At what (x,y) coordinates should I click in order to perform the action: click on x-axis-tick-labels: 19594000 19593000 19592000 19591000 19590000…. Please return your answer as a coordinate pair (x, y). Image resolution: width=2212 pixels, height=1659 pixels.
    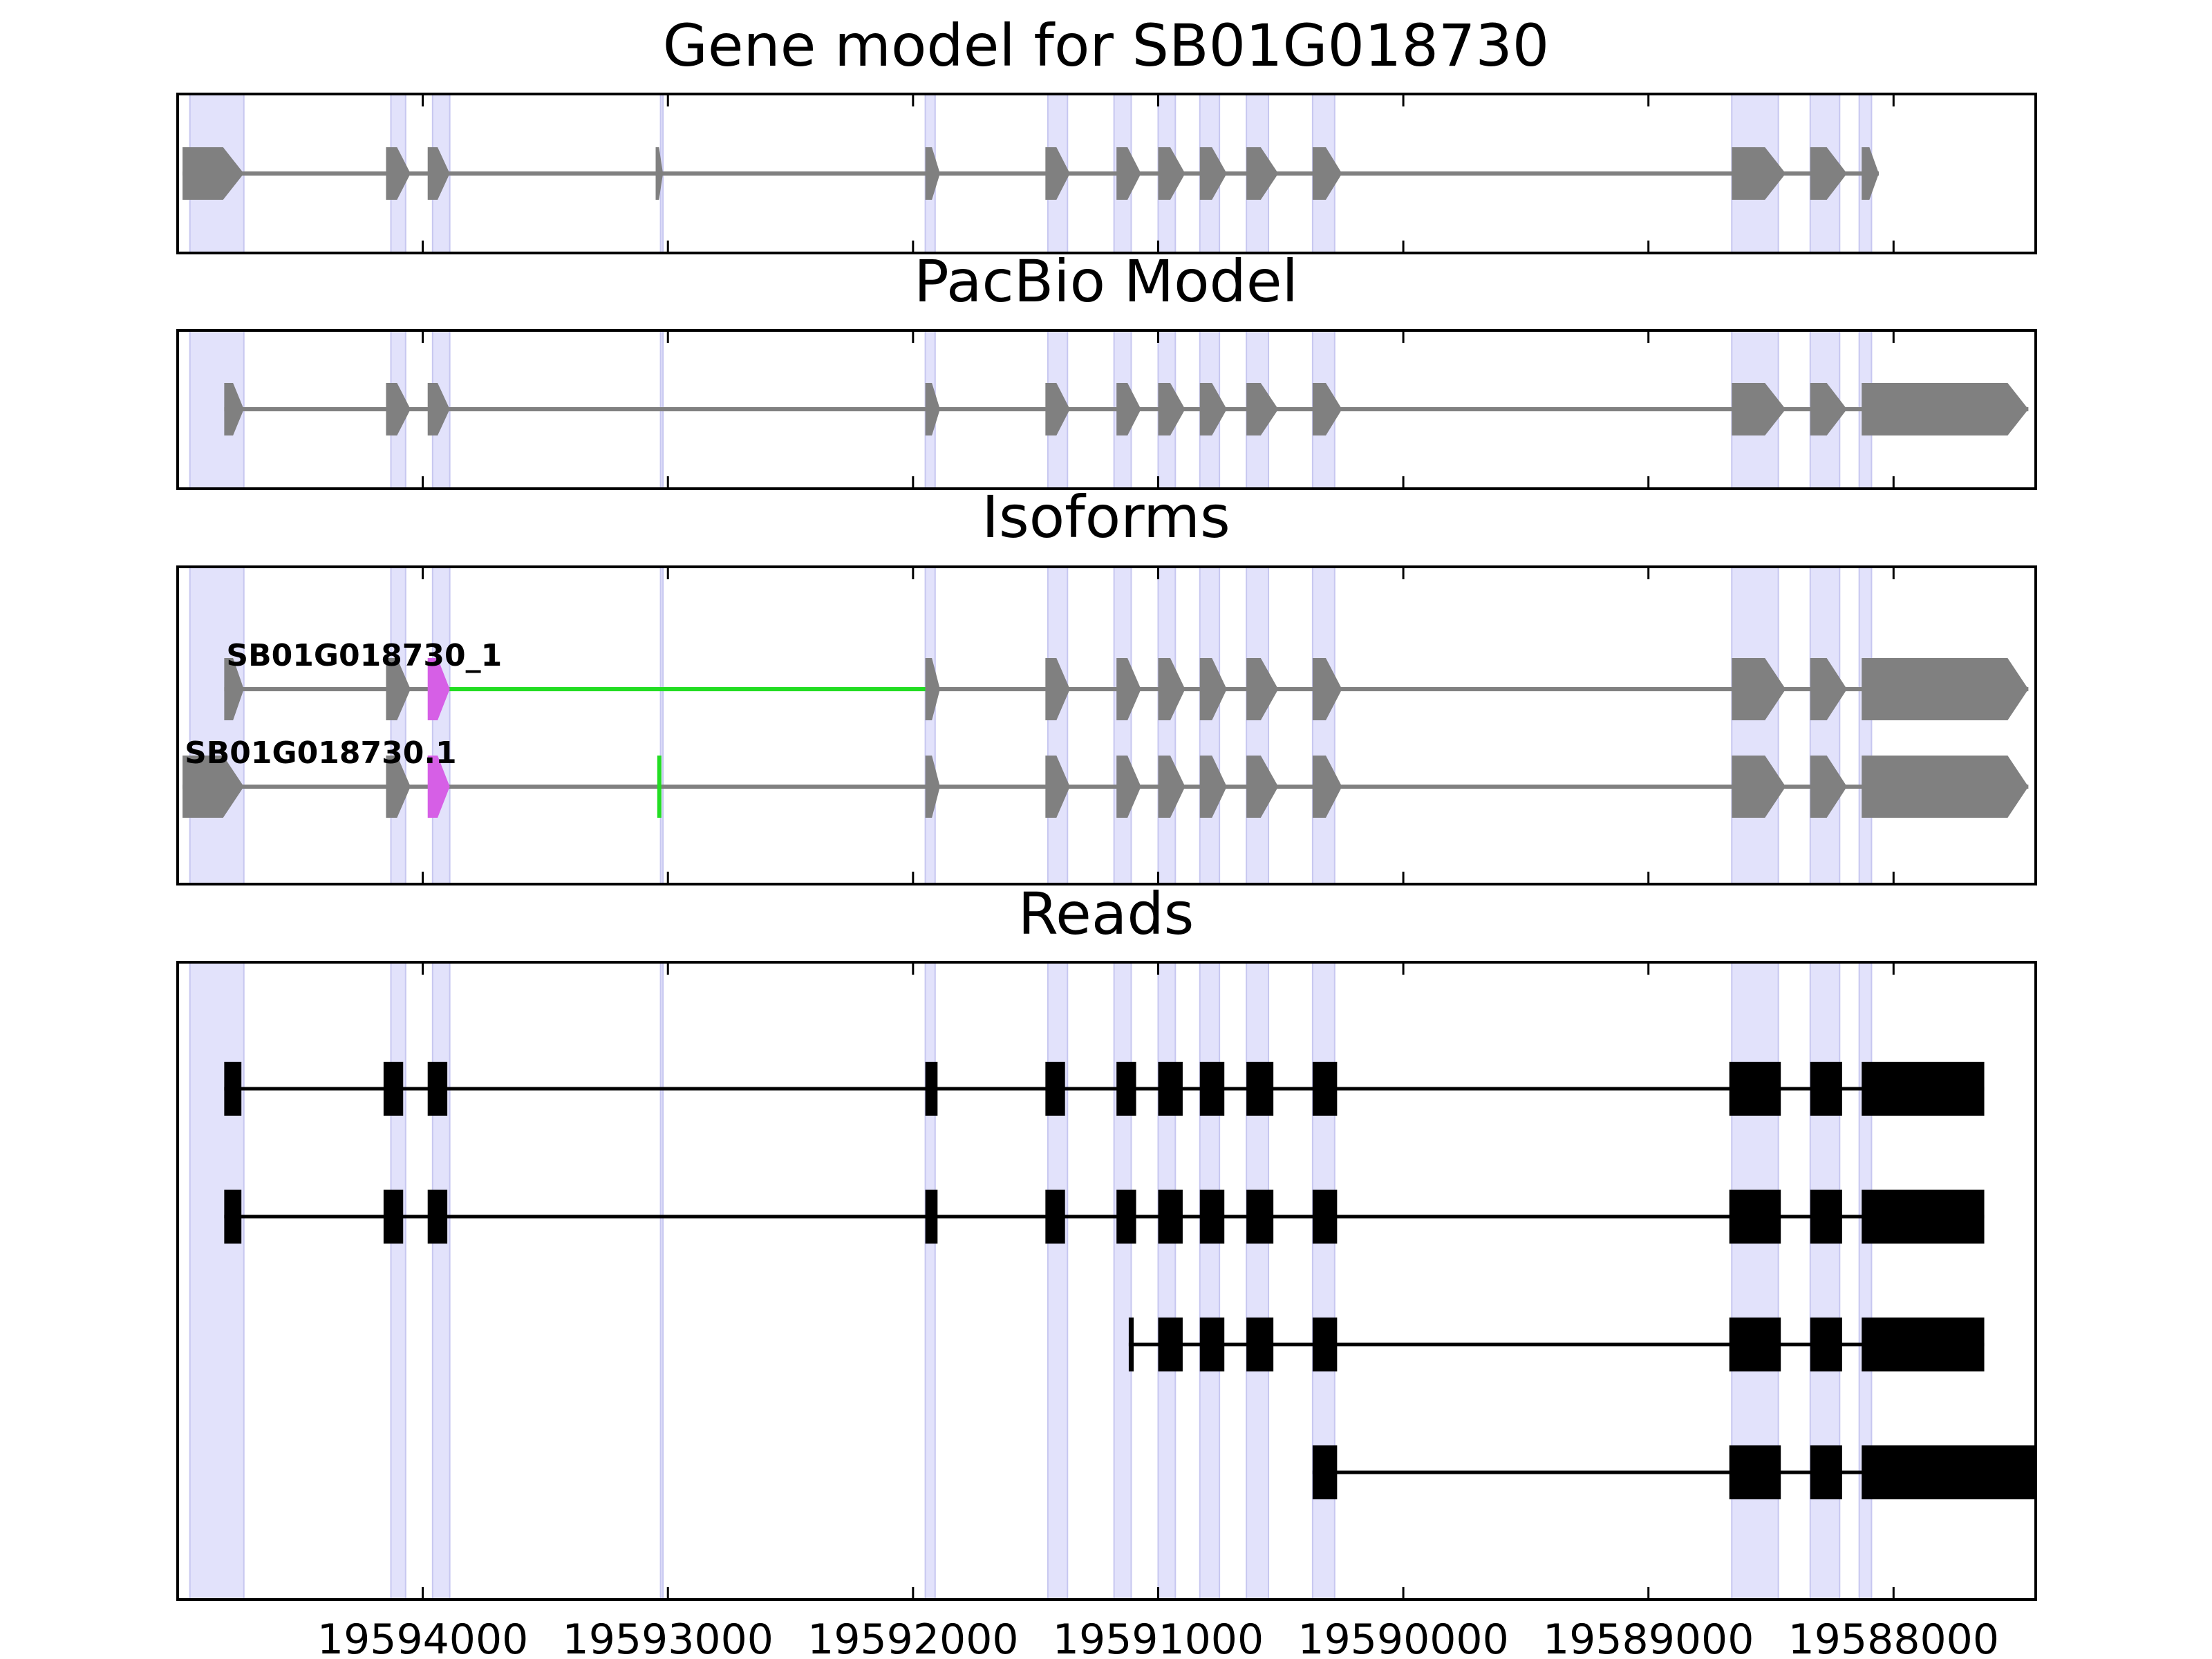
    Looking at the image, I should click on (1158, 1637).